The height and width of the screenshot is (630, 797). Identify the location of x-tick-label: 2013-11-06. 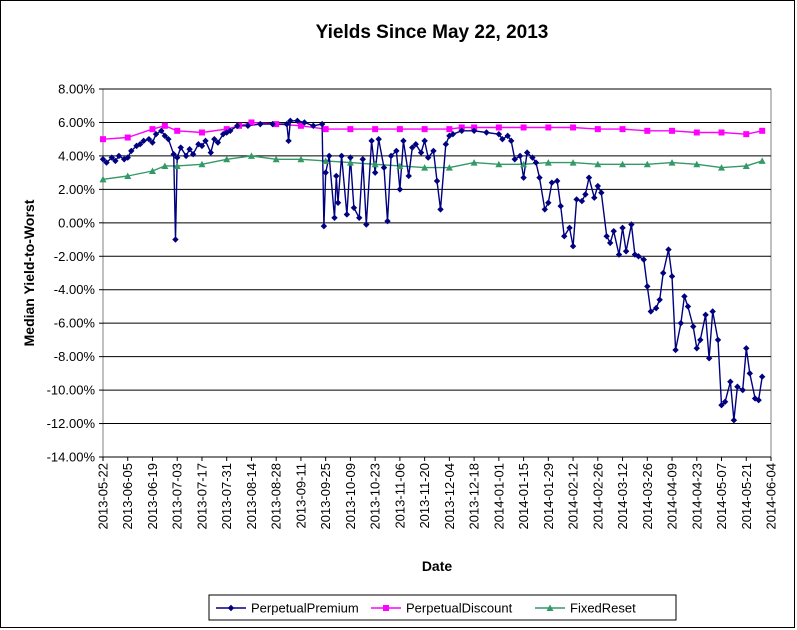
(399, 496).